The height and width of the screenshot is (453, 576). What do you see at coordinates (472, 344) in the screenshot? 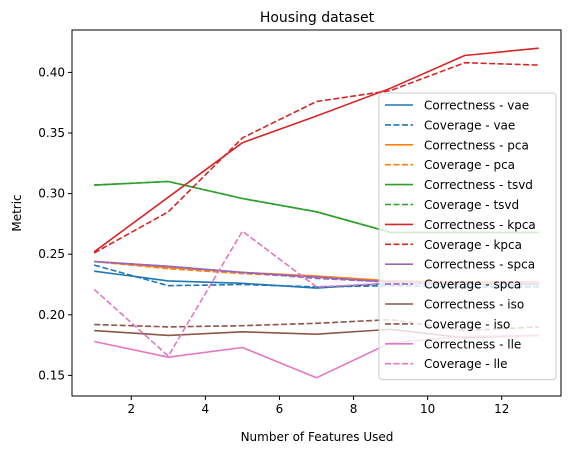
I see `legend-label: Correctness - lle` at bounding box center [472, 344].